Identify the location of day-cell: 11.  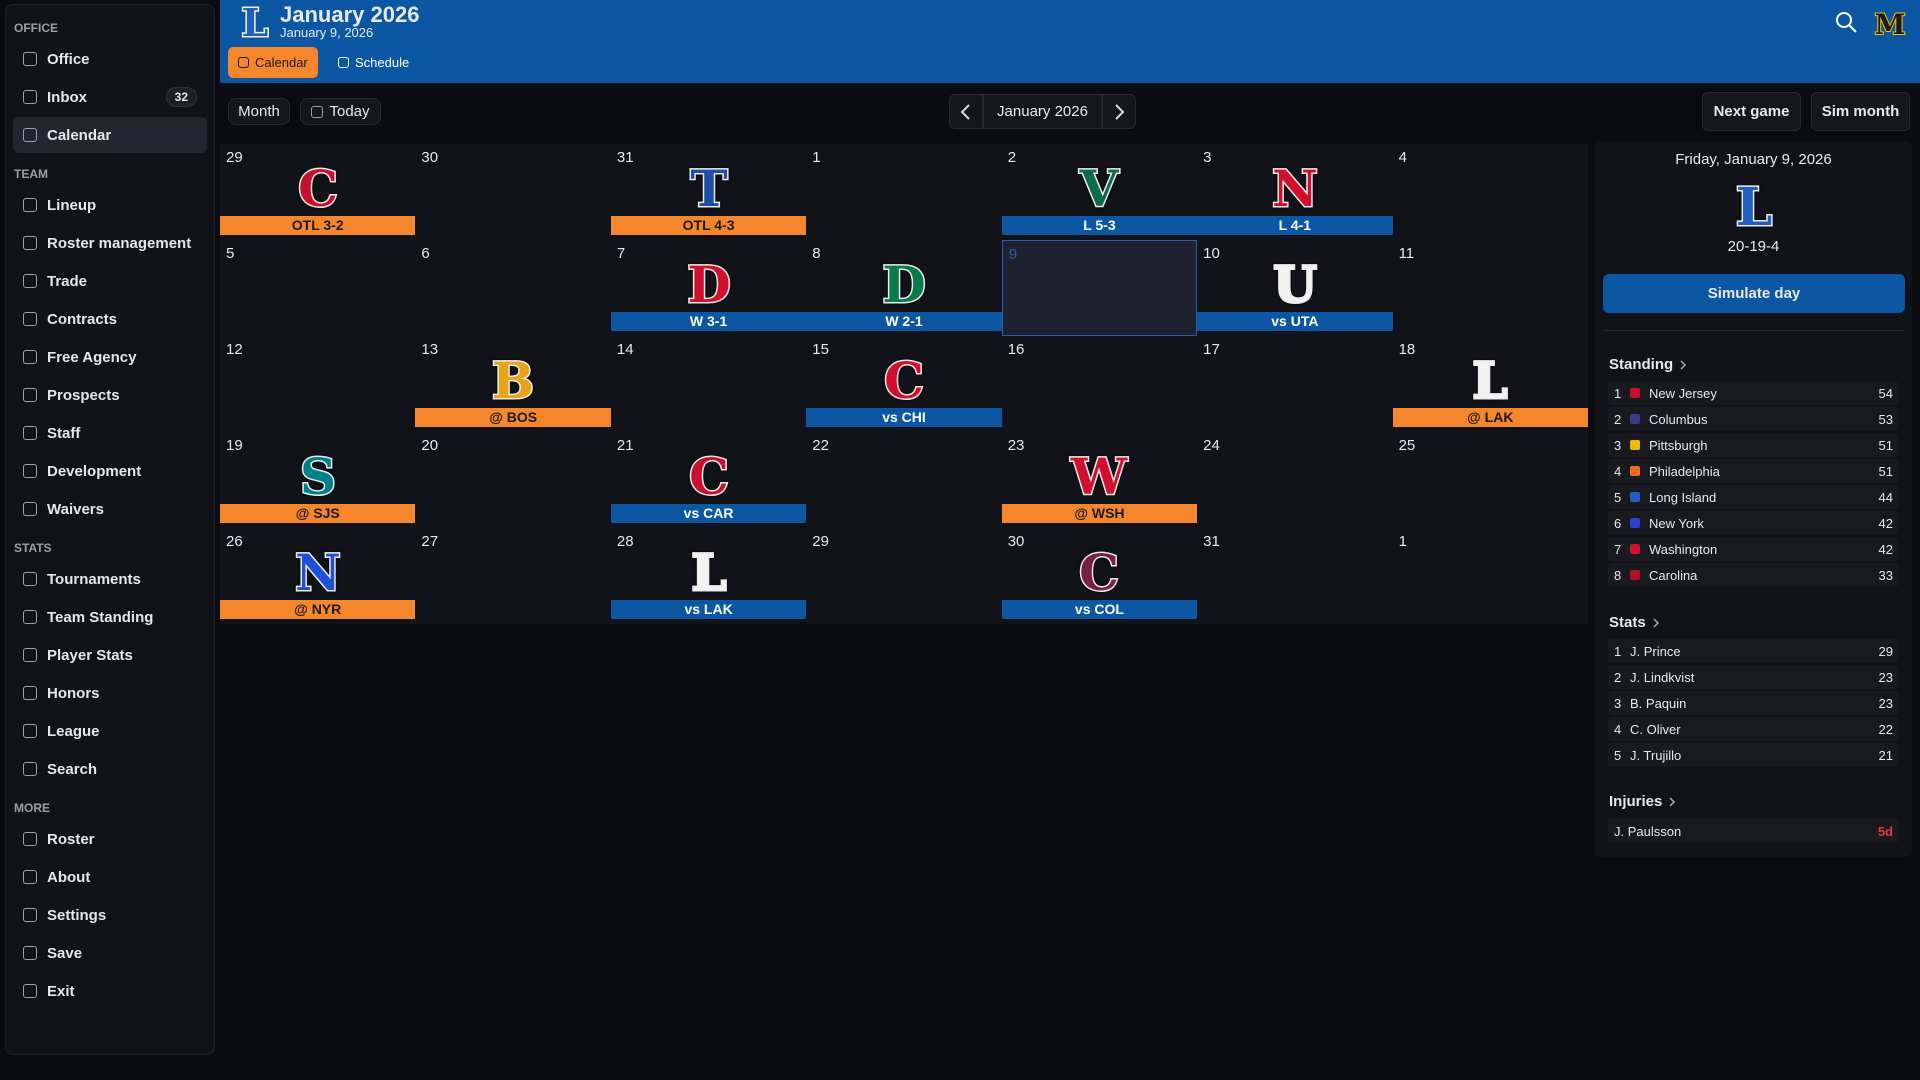
(1490, 288).